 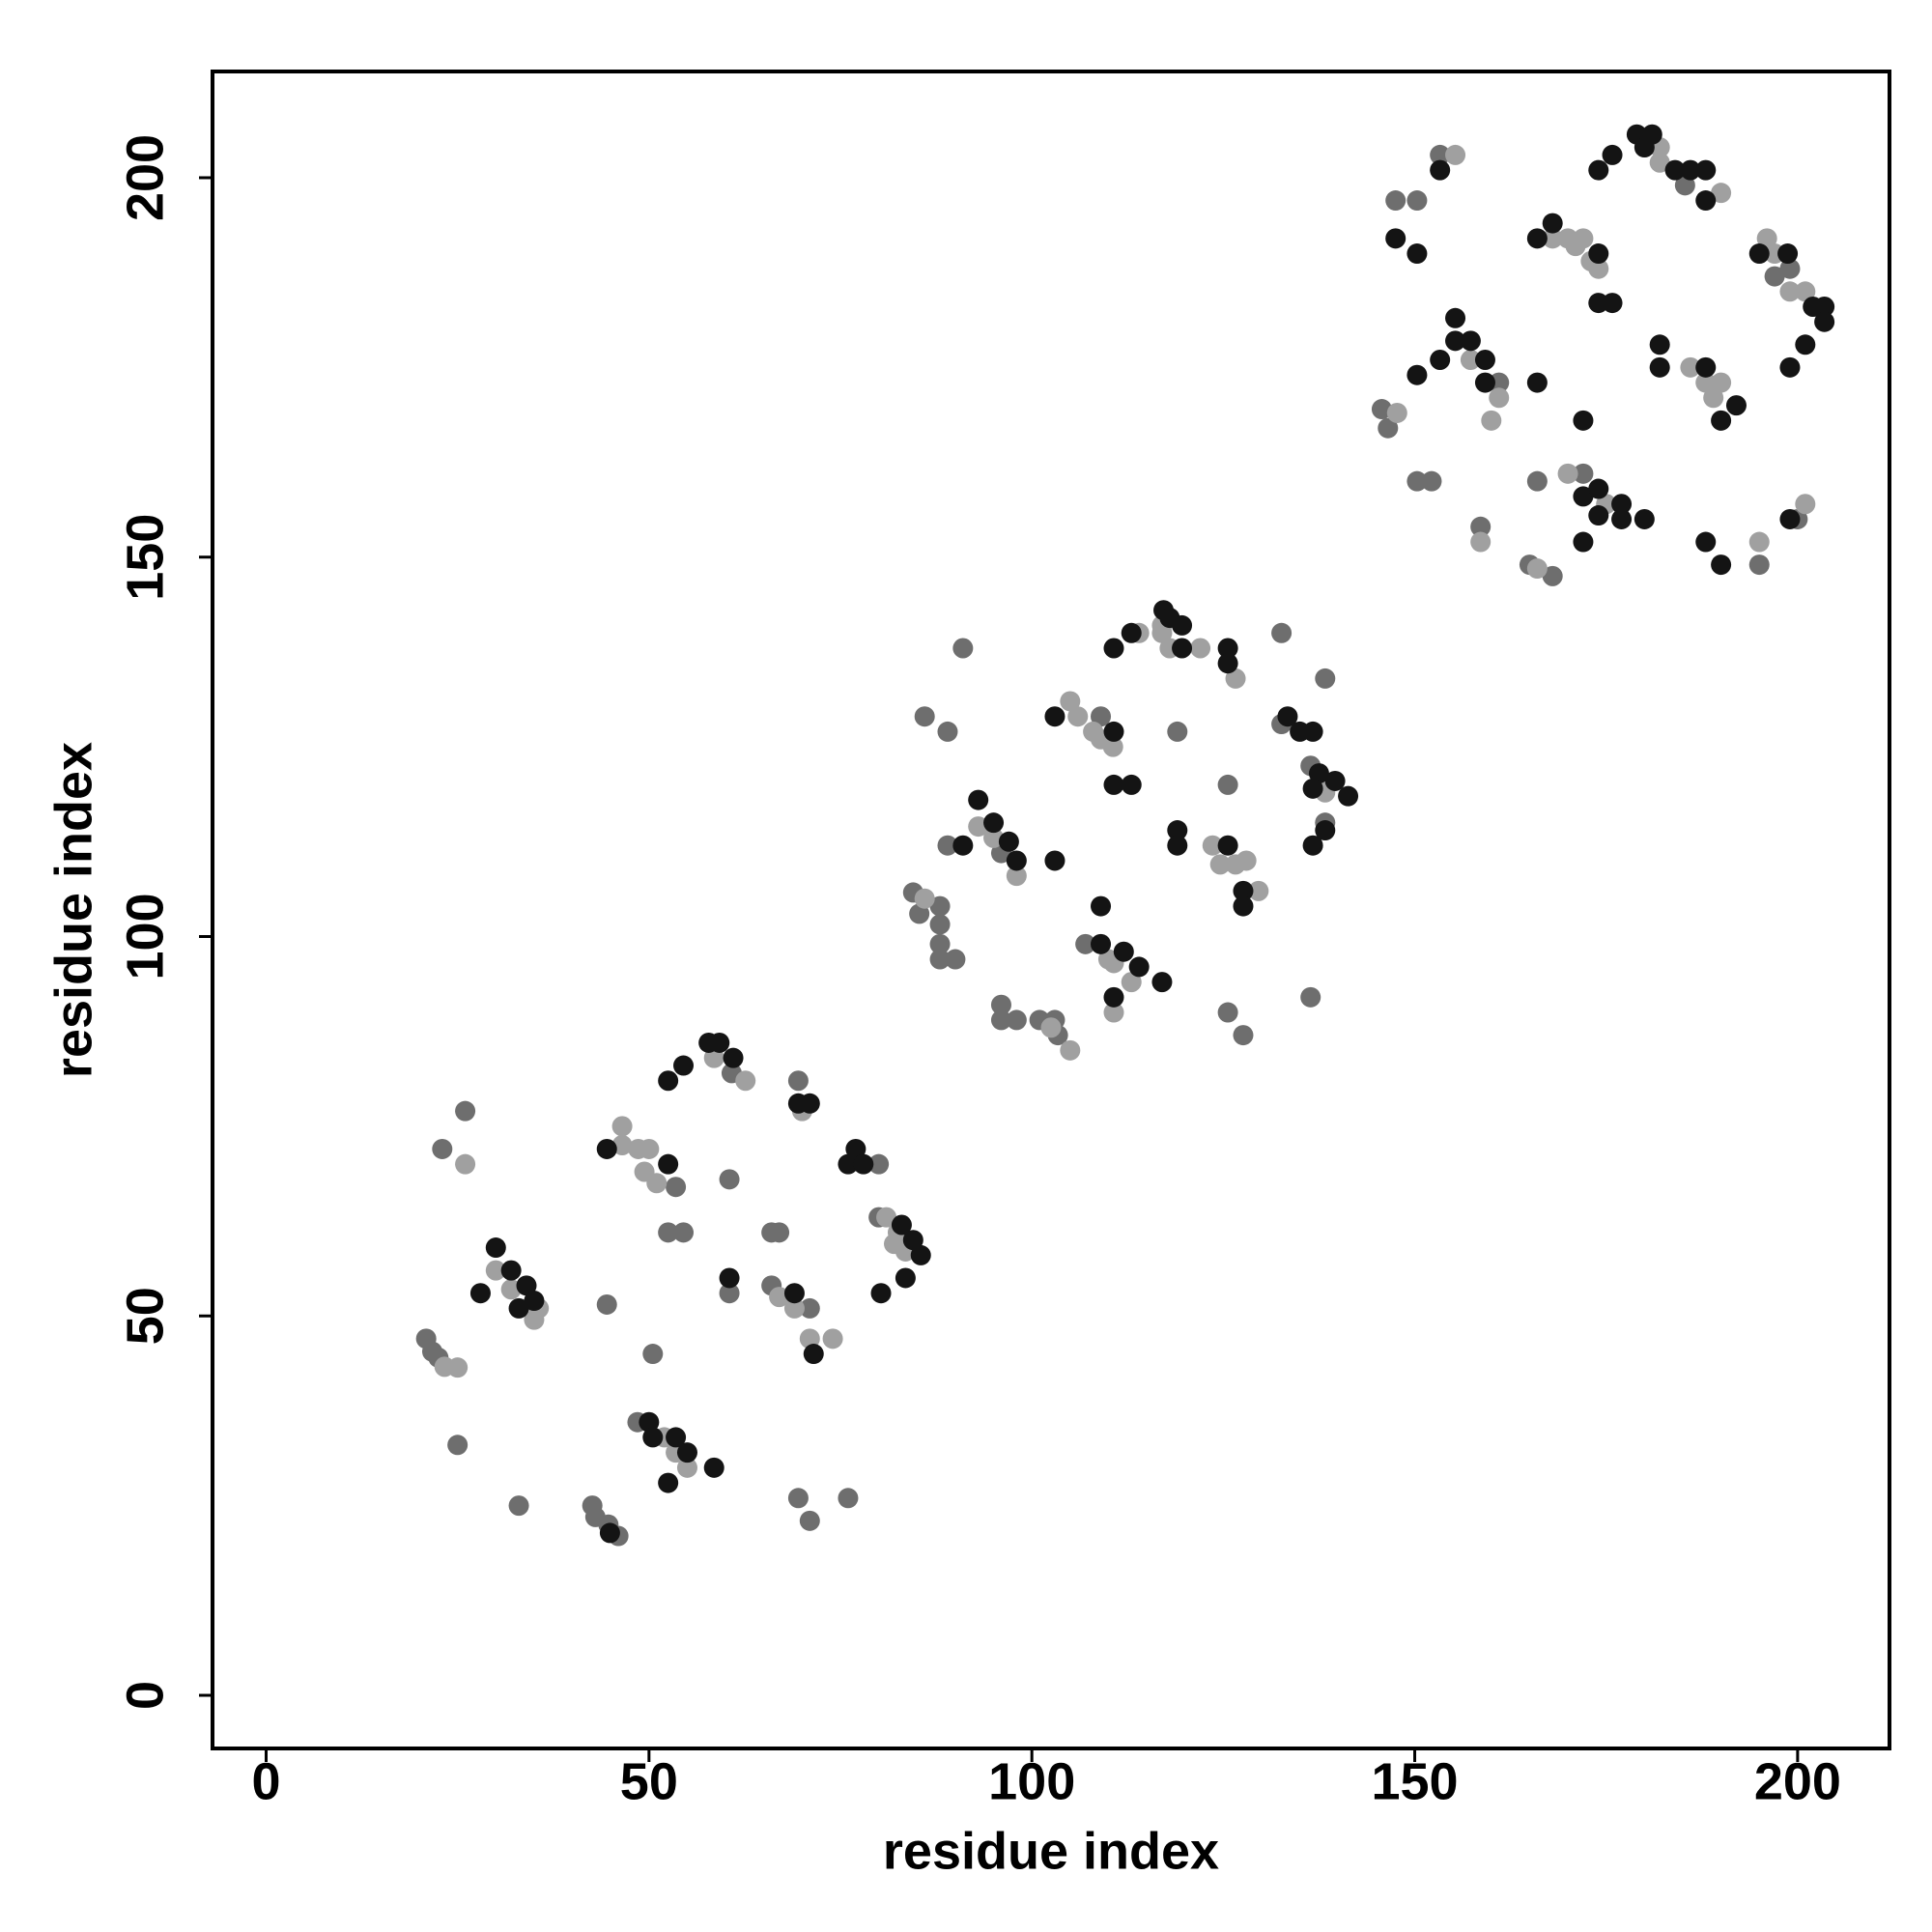 What do you see at coordinates (1414, 1781) in the screenshot?
I see `x-tick-label: 150` at bounding box center [1414, 1781].